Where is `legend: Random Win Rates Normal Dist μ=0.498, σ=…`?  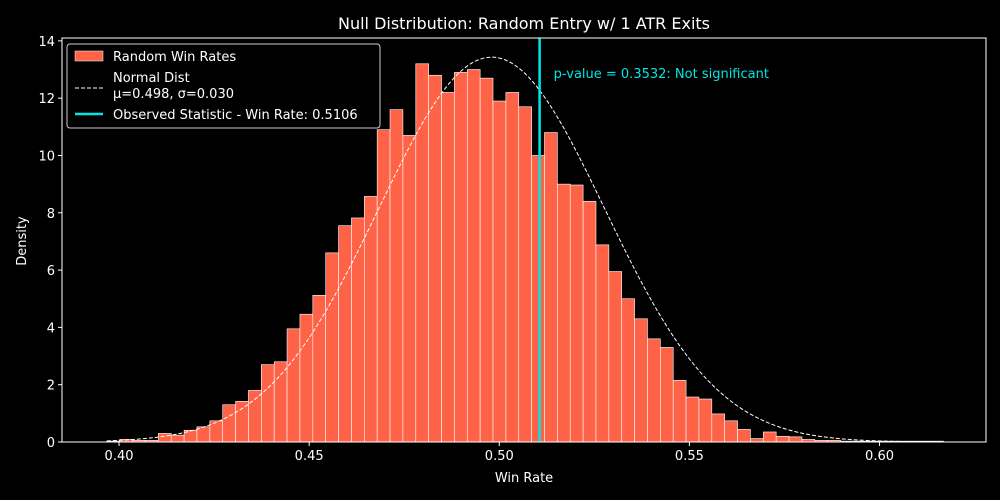 legend: Random Win Rates Normal Dist μ=0.498, σ=… is located at coordinates (223, 86).